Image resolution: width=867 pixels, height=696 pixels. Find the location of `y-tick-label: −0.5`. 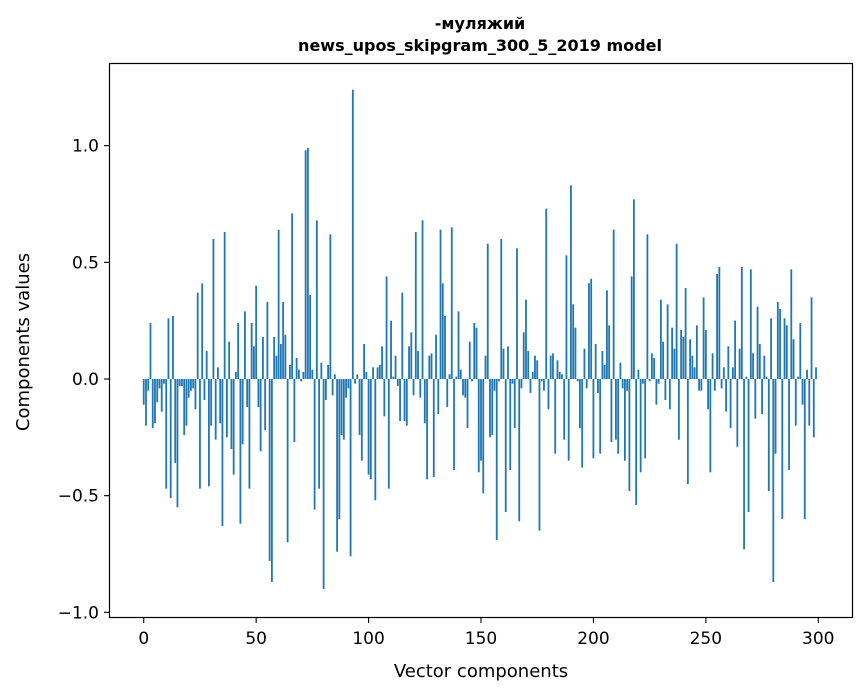

y-tick-label: −0.5 is located at coordinates (78, 497).